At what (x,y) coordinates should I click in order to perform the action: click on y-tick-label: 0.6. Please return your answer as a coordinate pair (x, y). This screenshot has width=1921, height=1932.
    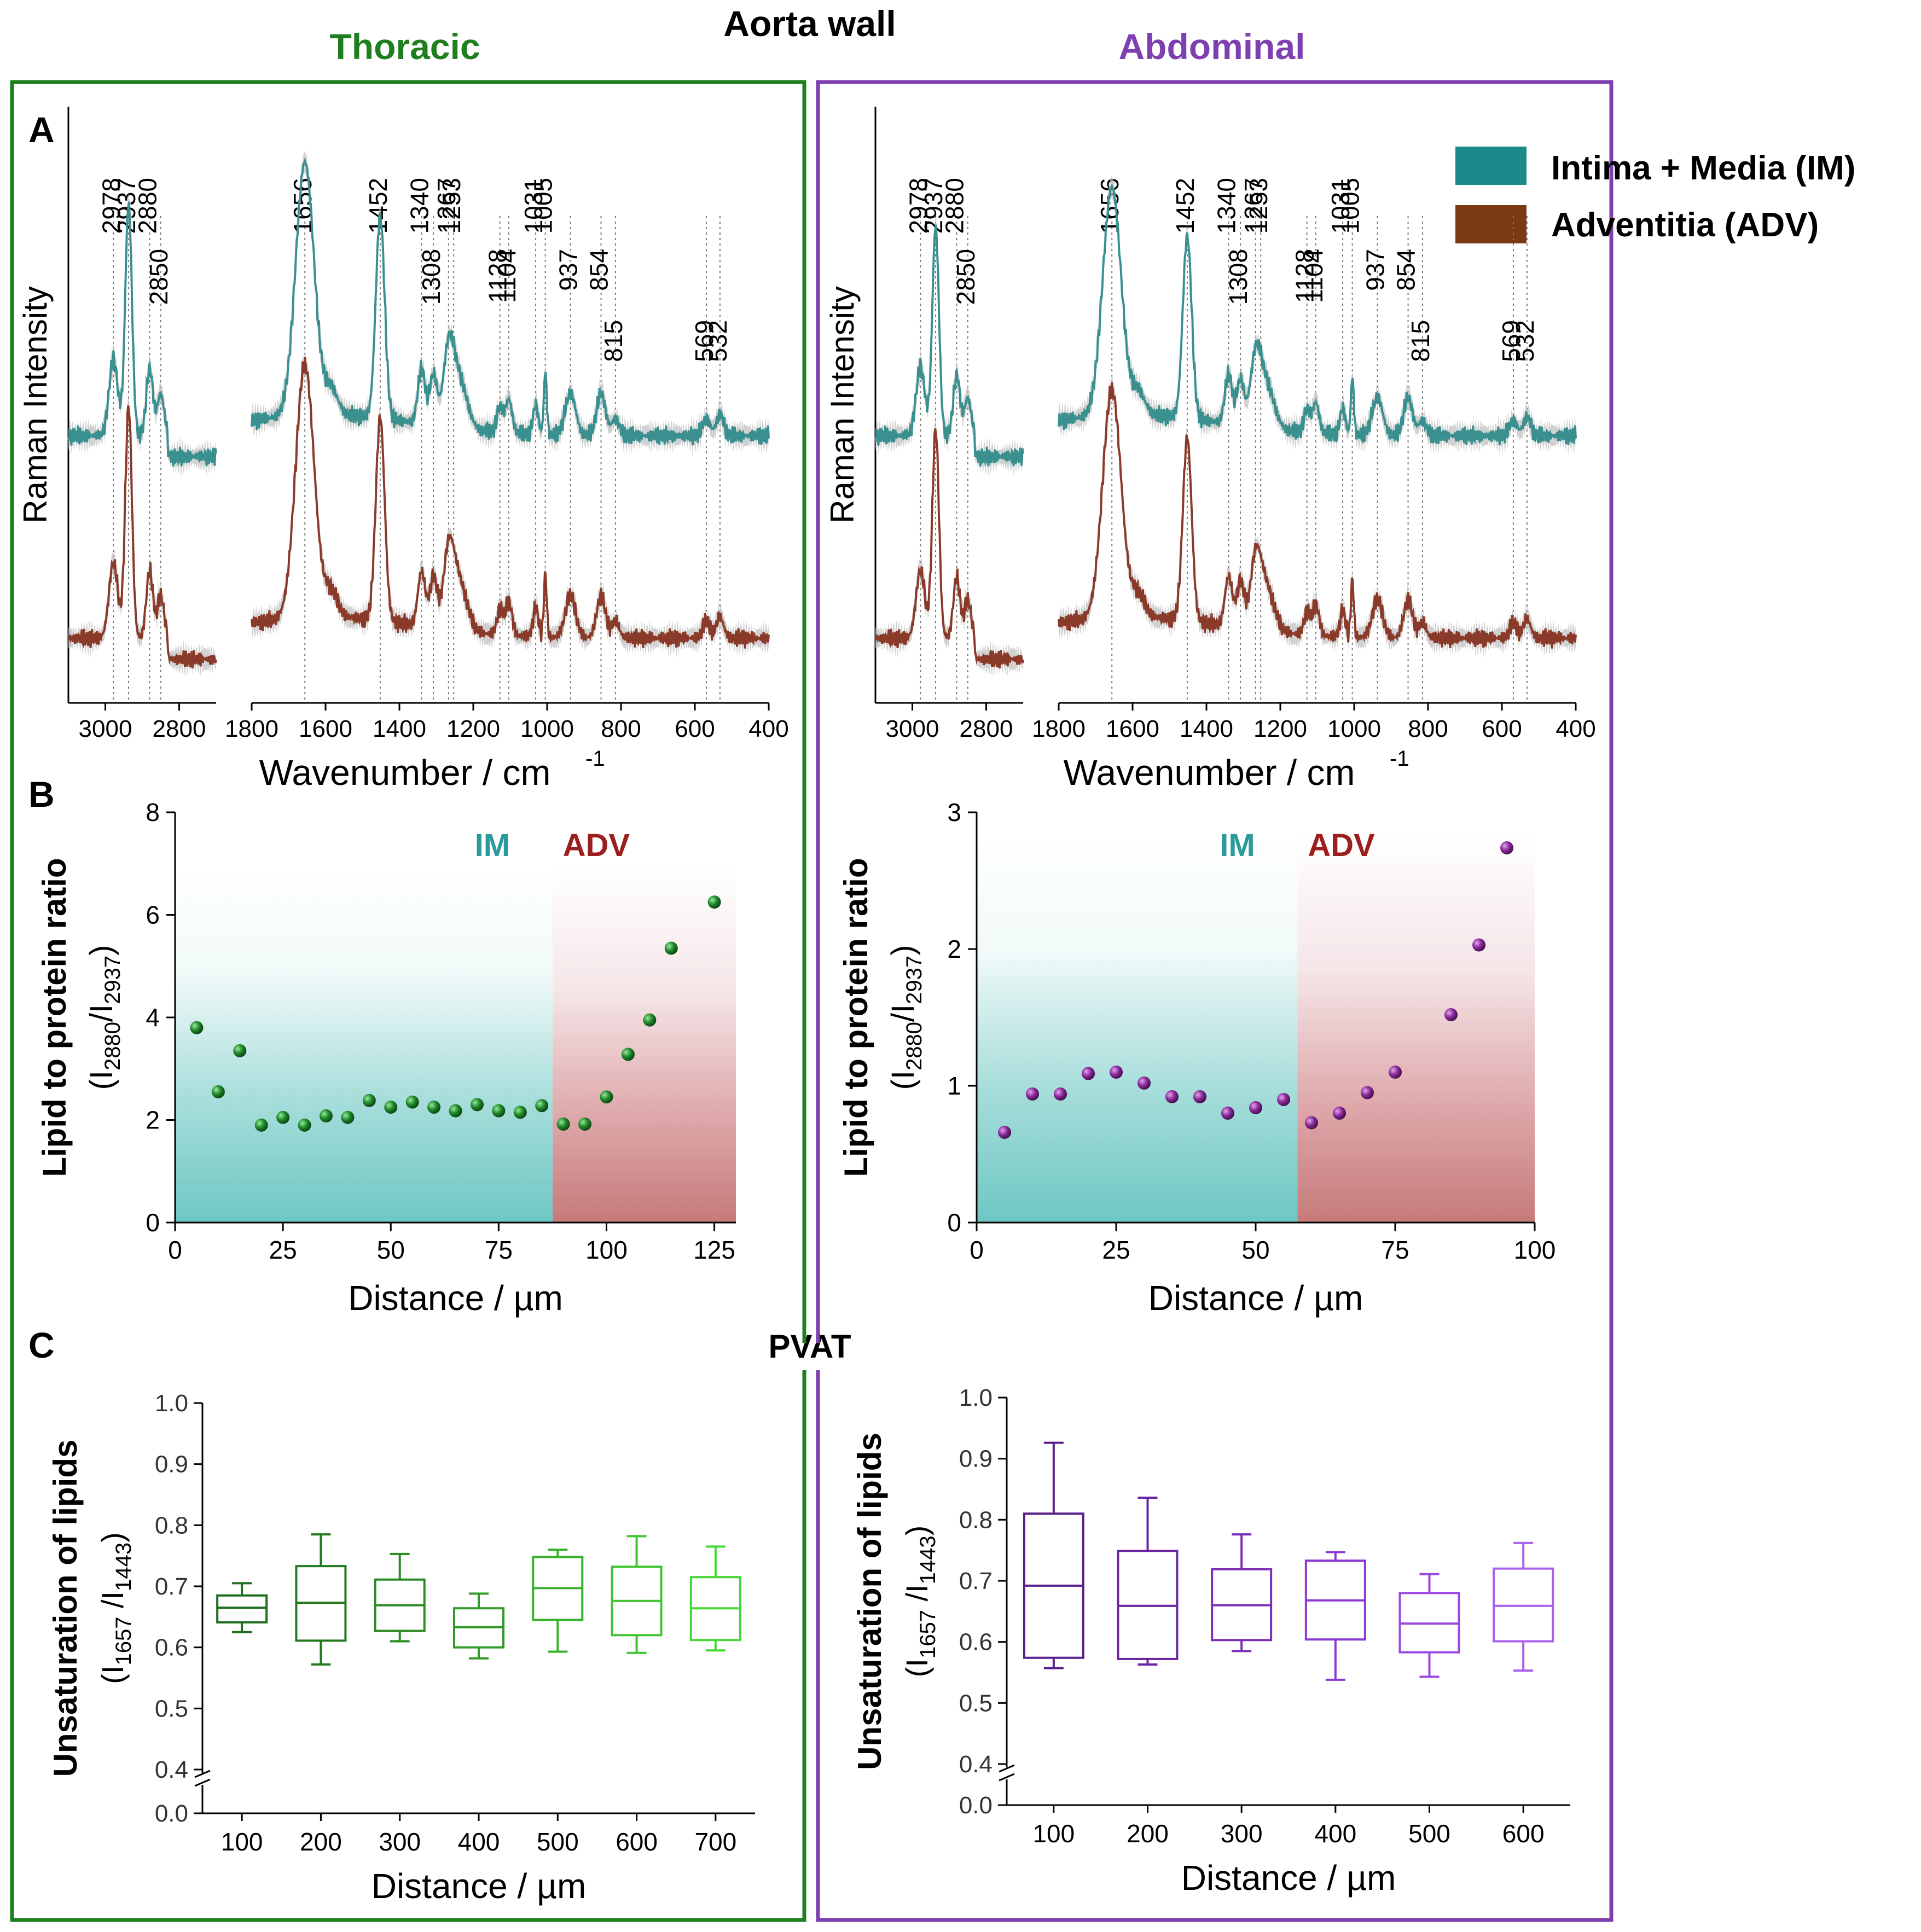
    Looking at the image, I should click on (171, 1647).